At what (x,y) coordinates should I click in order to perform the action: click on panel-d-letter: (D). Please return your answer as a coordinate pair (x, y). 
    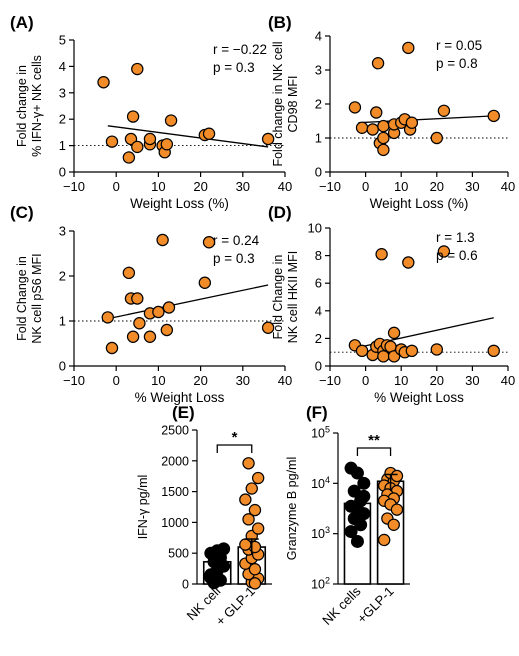
    Looking at the image, I should click on (280, 212).